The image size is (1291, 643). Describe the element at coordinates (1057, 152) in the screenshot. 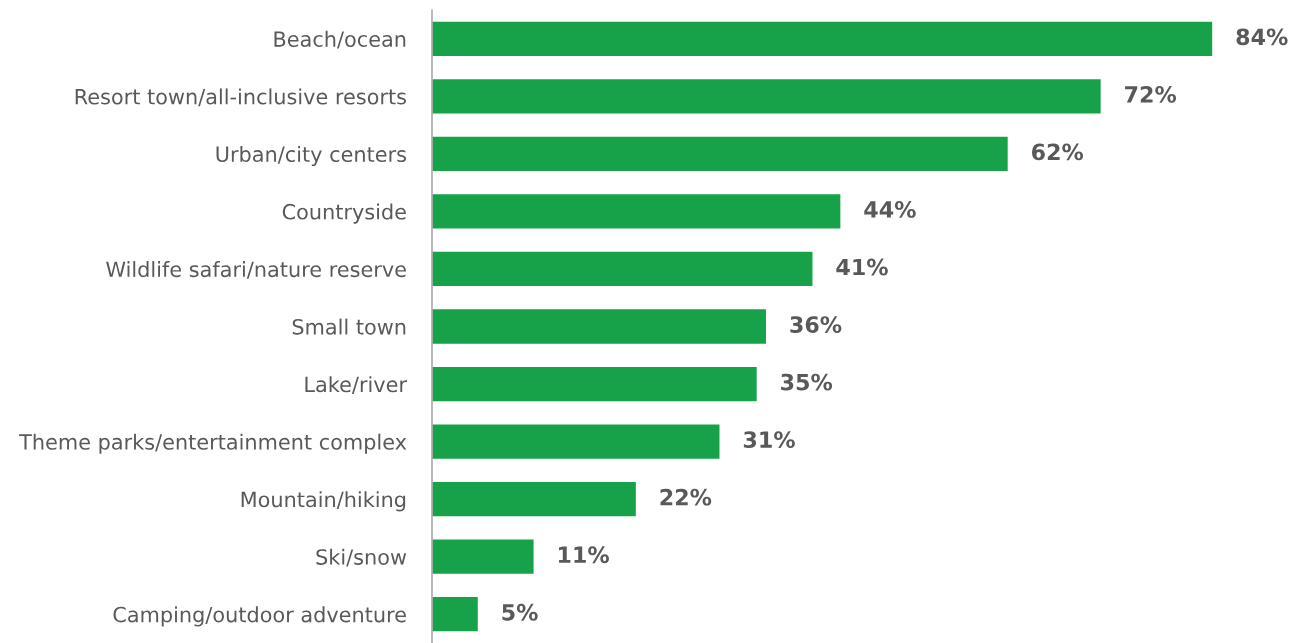

I see `data-label: 62%` at that location.